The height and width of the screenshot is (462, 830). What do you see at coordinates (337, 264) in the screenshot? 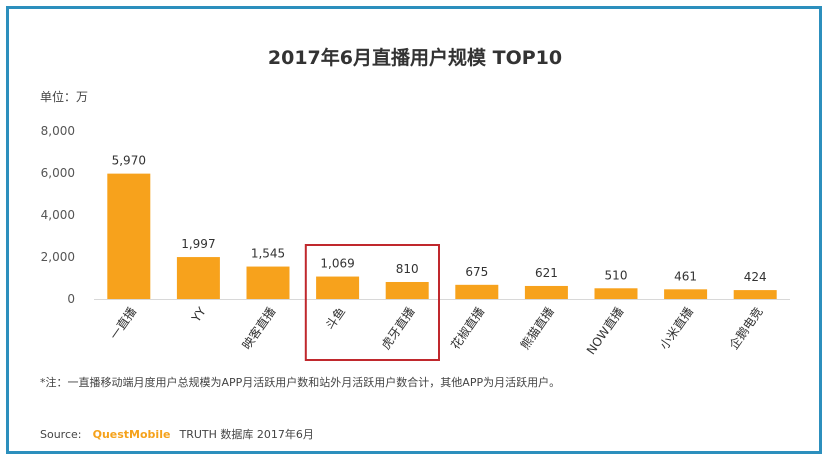
I see `bar-value-label: 1,069` at bounding box center [337, 264].